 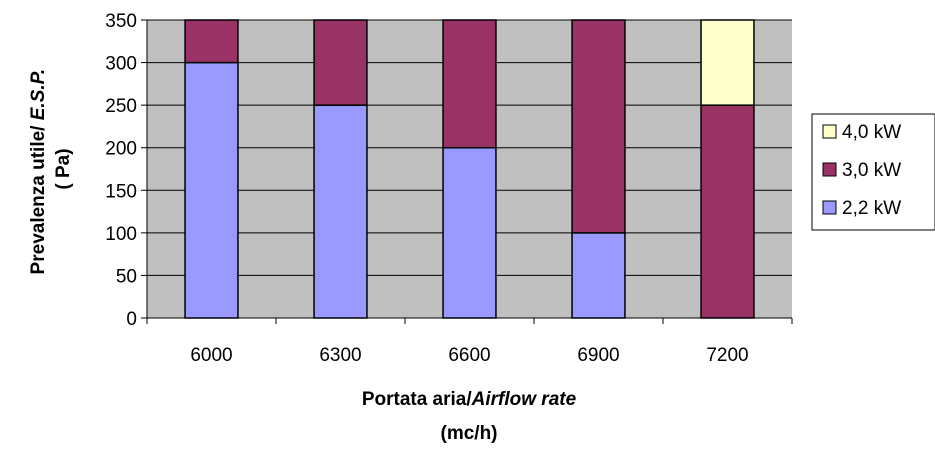 I want to click on y-axis-title-italic: E.S.P., so click(x=38, y=94).